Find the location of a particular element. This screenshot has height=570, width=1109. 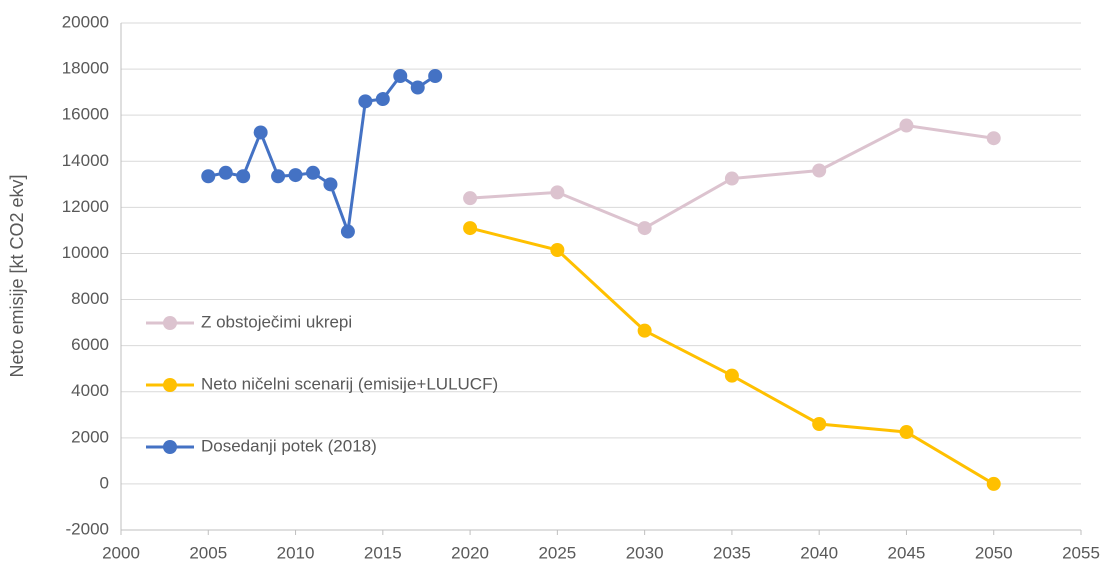

x-tick-label: 2025 is located at coordinates (557, 552).